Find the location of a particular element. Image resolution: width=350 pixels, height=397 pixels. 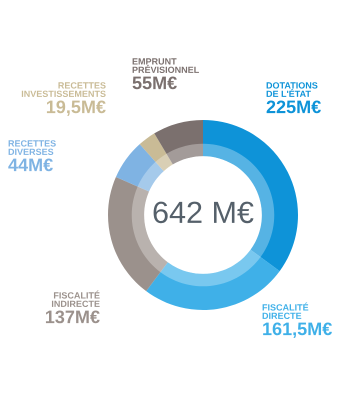

slice-label: FISCALITÉ INDIRECTE is located at coordinates (76, 299).